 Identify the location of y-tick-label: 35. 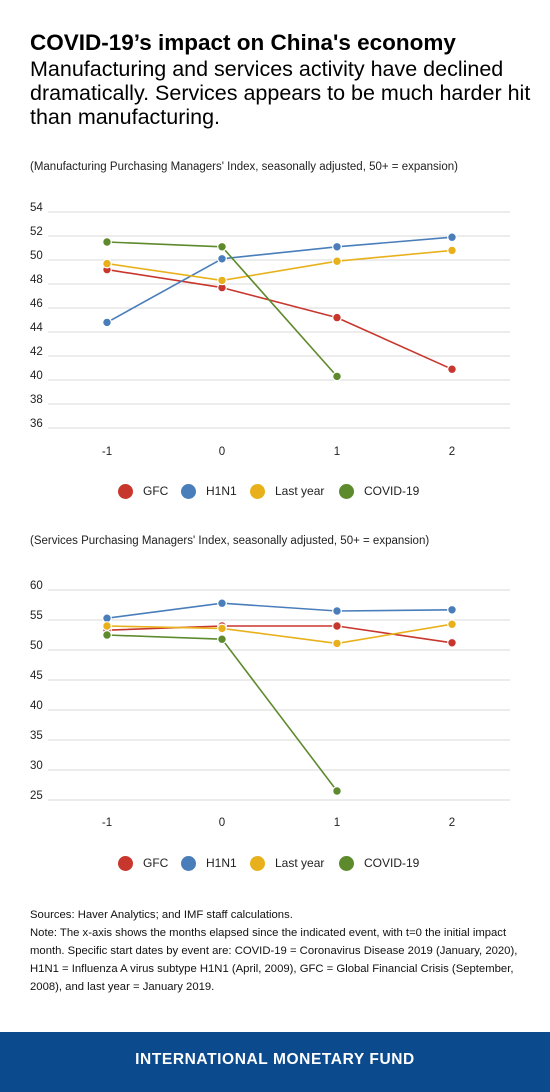
(36, 736).